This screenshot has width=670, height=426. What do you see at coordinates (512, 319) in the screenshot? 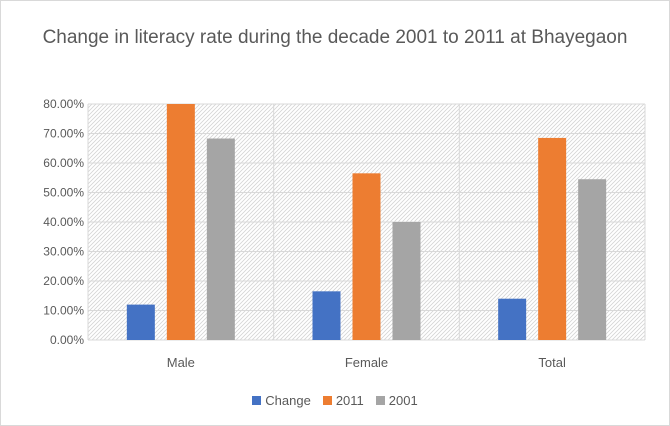
I see `bar-change-total` at bounding box center [512, 319].